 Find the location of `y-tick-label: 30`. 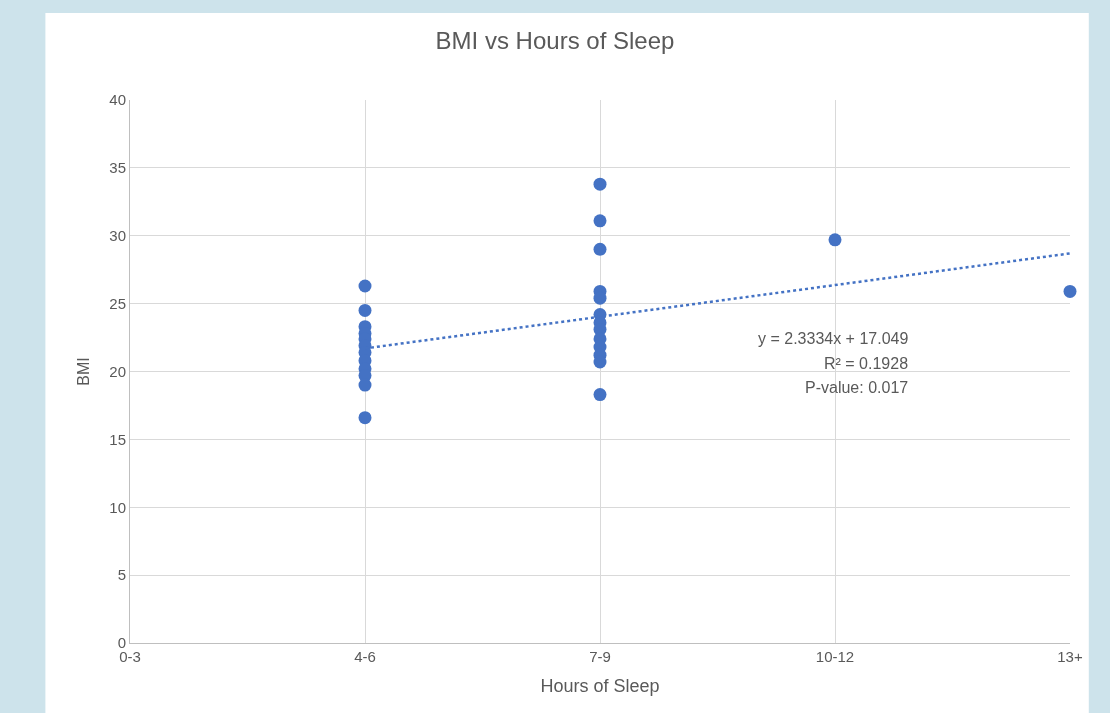

y-tick-label: 30 is located at coordinates (117, 235).